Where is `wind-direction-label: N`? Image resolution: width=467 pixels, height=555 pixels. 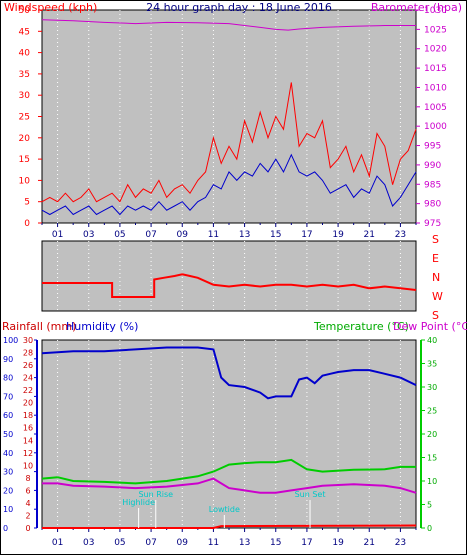
wind-direction-label: N is located at coordinates (436, 277).